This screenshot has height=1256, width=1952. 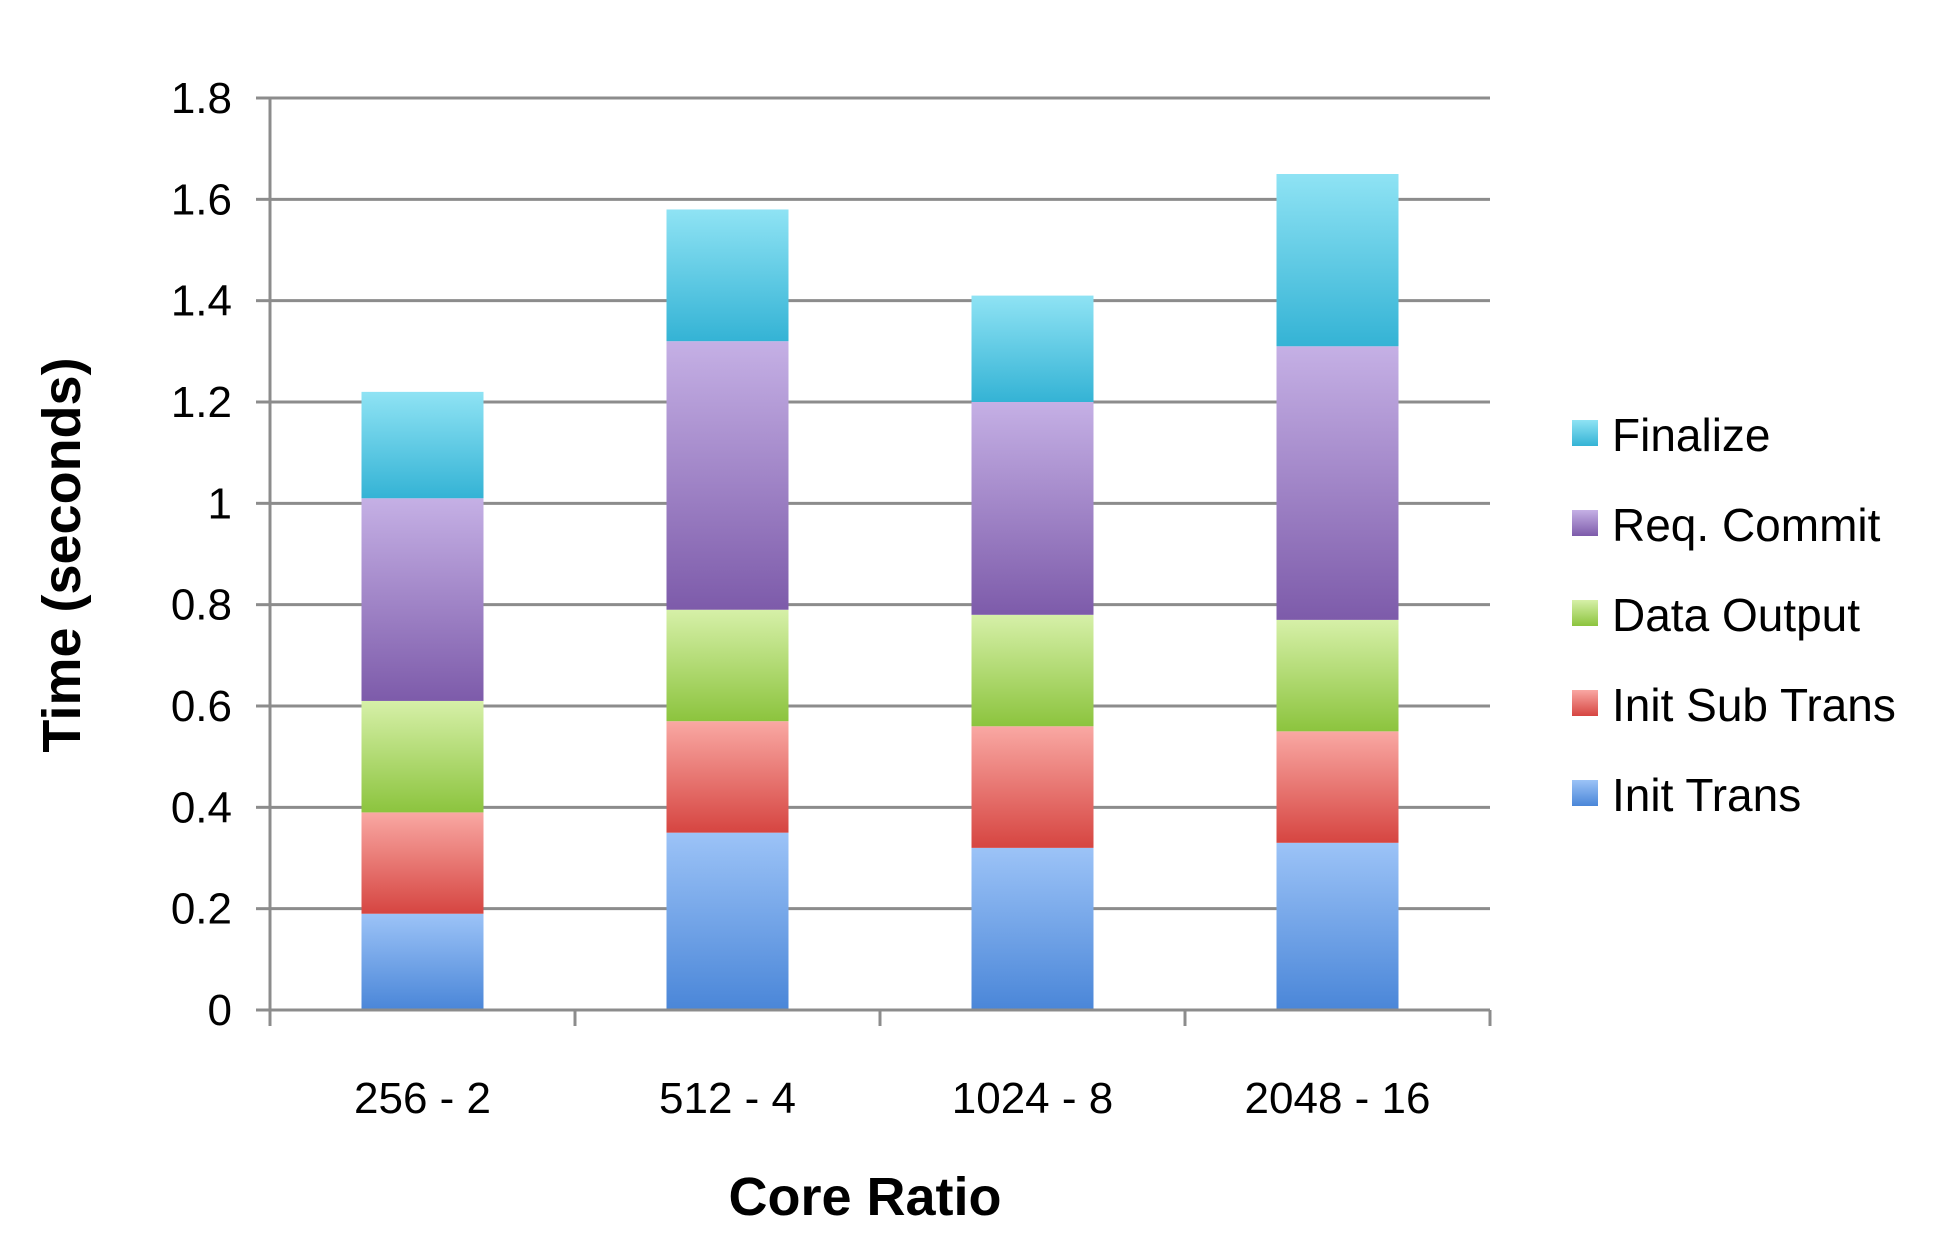 I want to click on x-tick-label: 2048 - 16, so click(x=1338, y=1098).